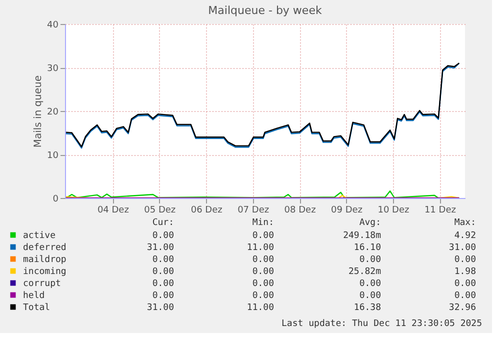  What do you see at coordinates (42, 284) in the screenshot?
I see `legend-label: corrupt` at bounding box center [42, 284].